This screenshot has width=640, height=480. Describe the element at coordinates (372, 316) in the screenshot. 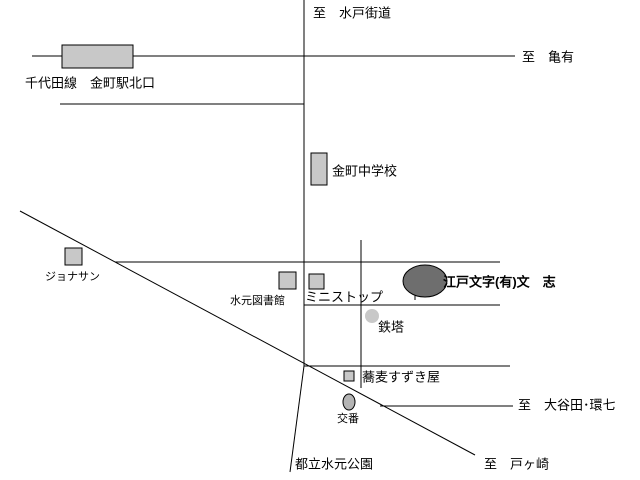

I see `tower-marker` at that location.